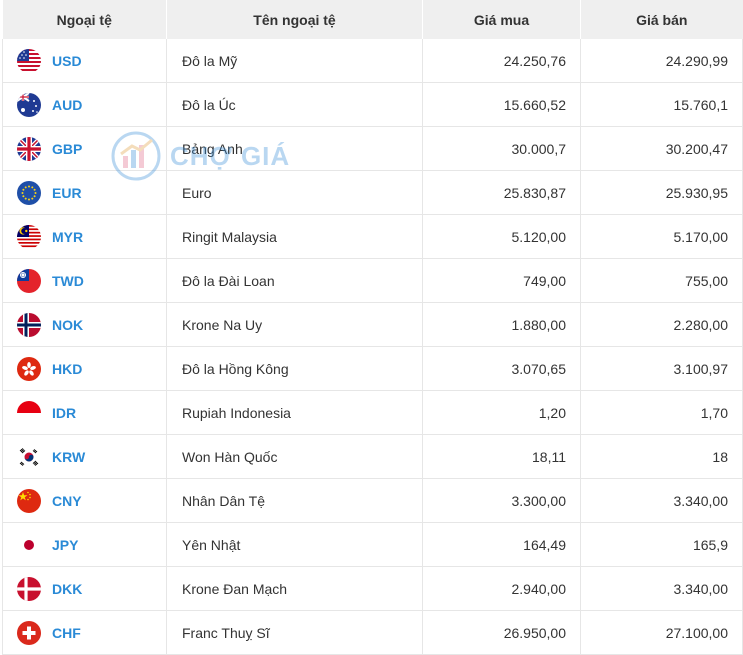  What do you see at coordinates (501, 588) in the screenshot?
I see `buy-price: 2.940,00` at bounding box center [501, 588].